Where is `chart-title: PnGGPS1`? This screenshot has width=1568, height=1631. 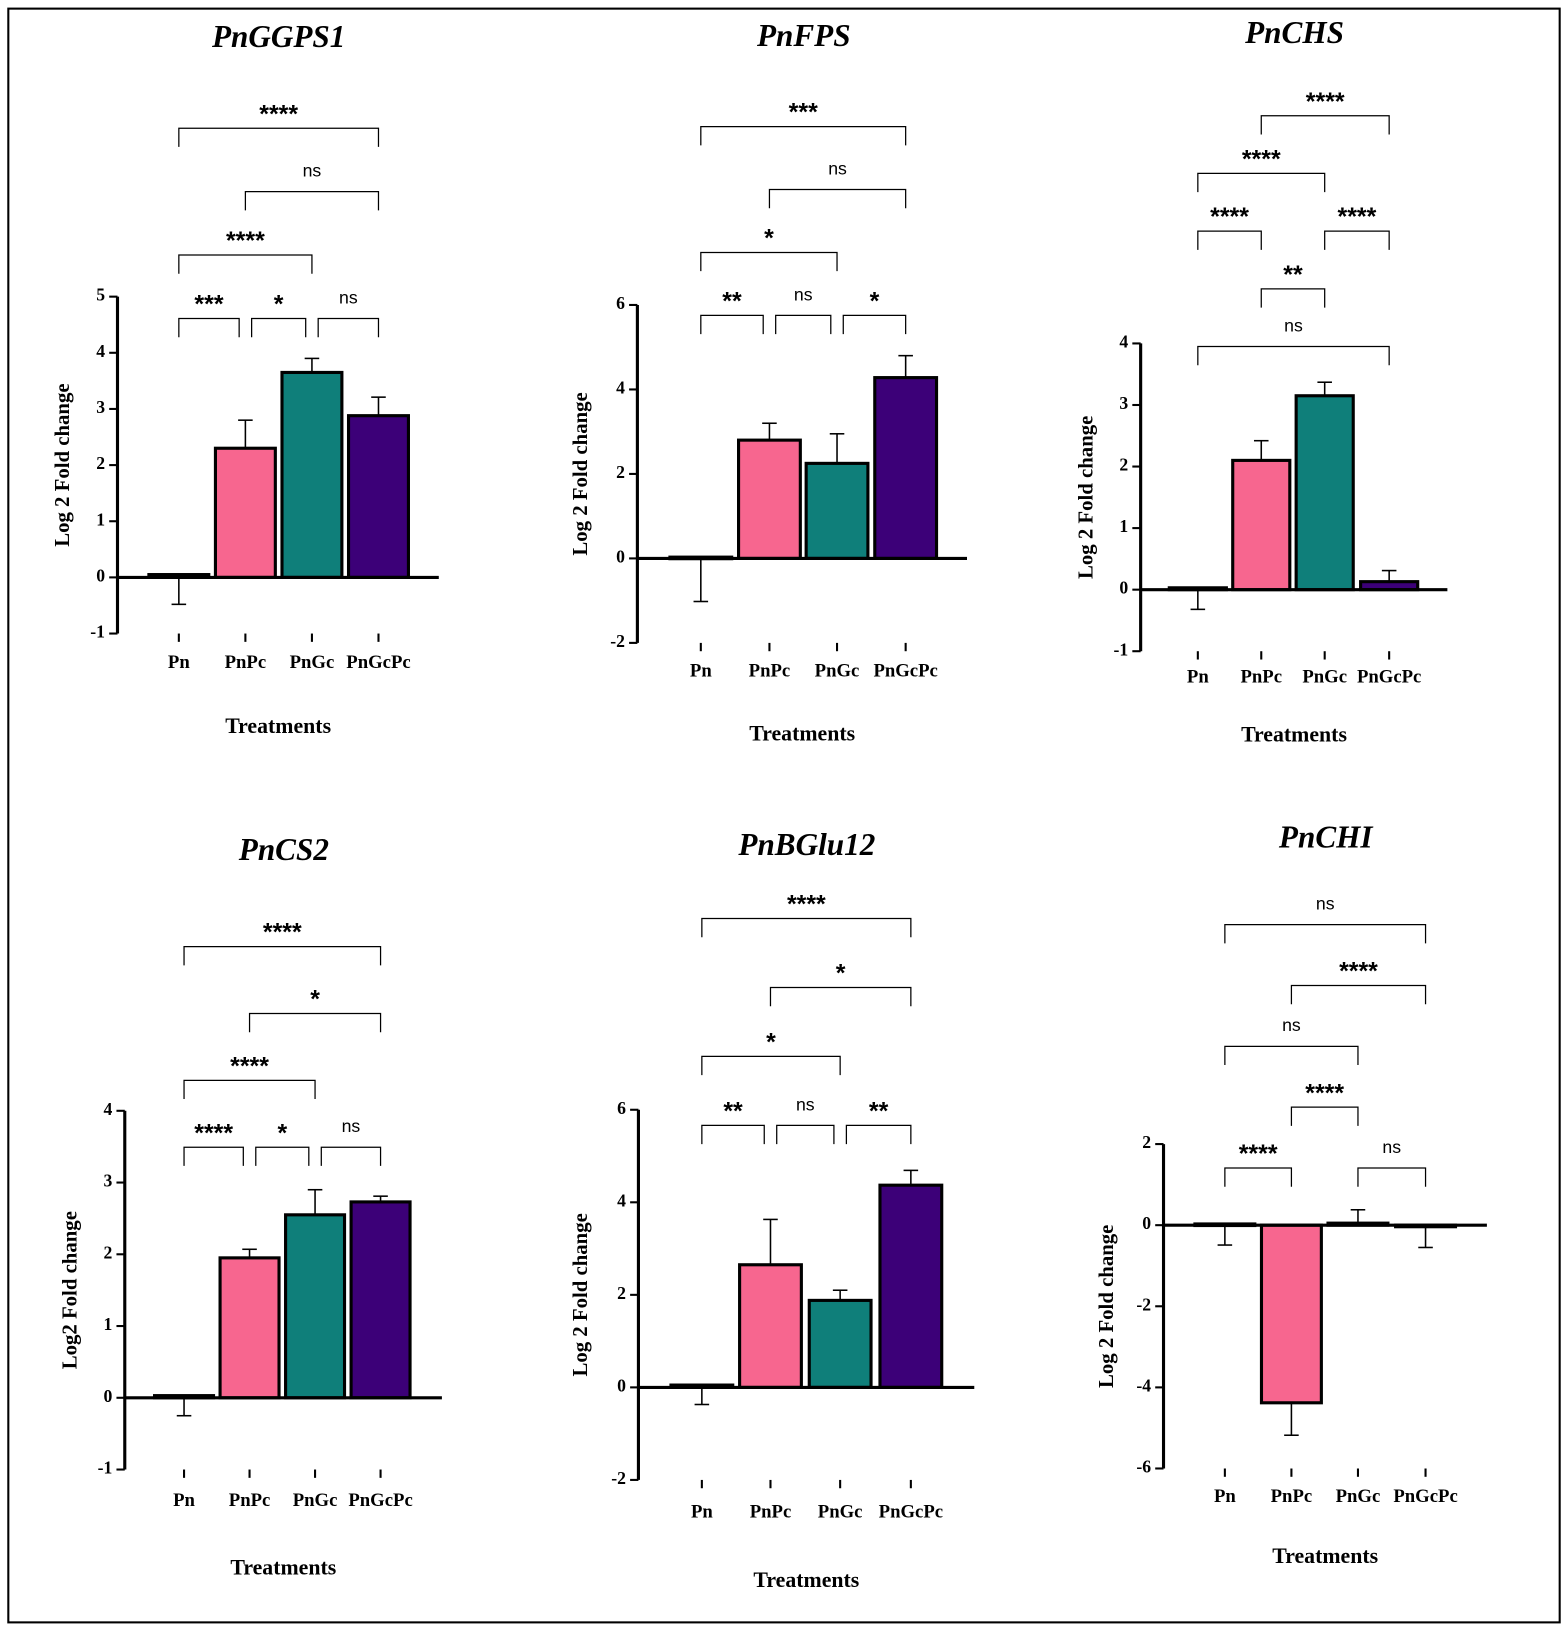
chart-title: PnGGPS1 is located at coordinates (278, 36).